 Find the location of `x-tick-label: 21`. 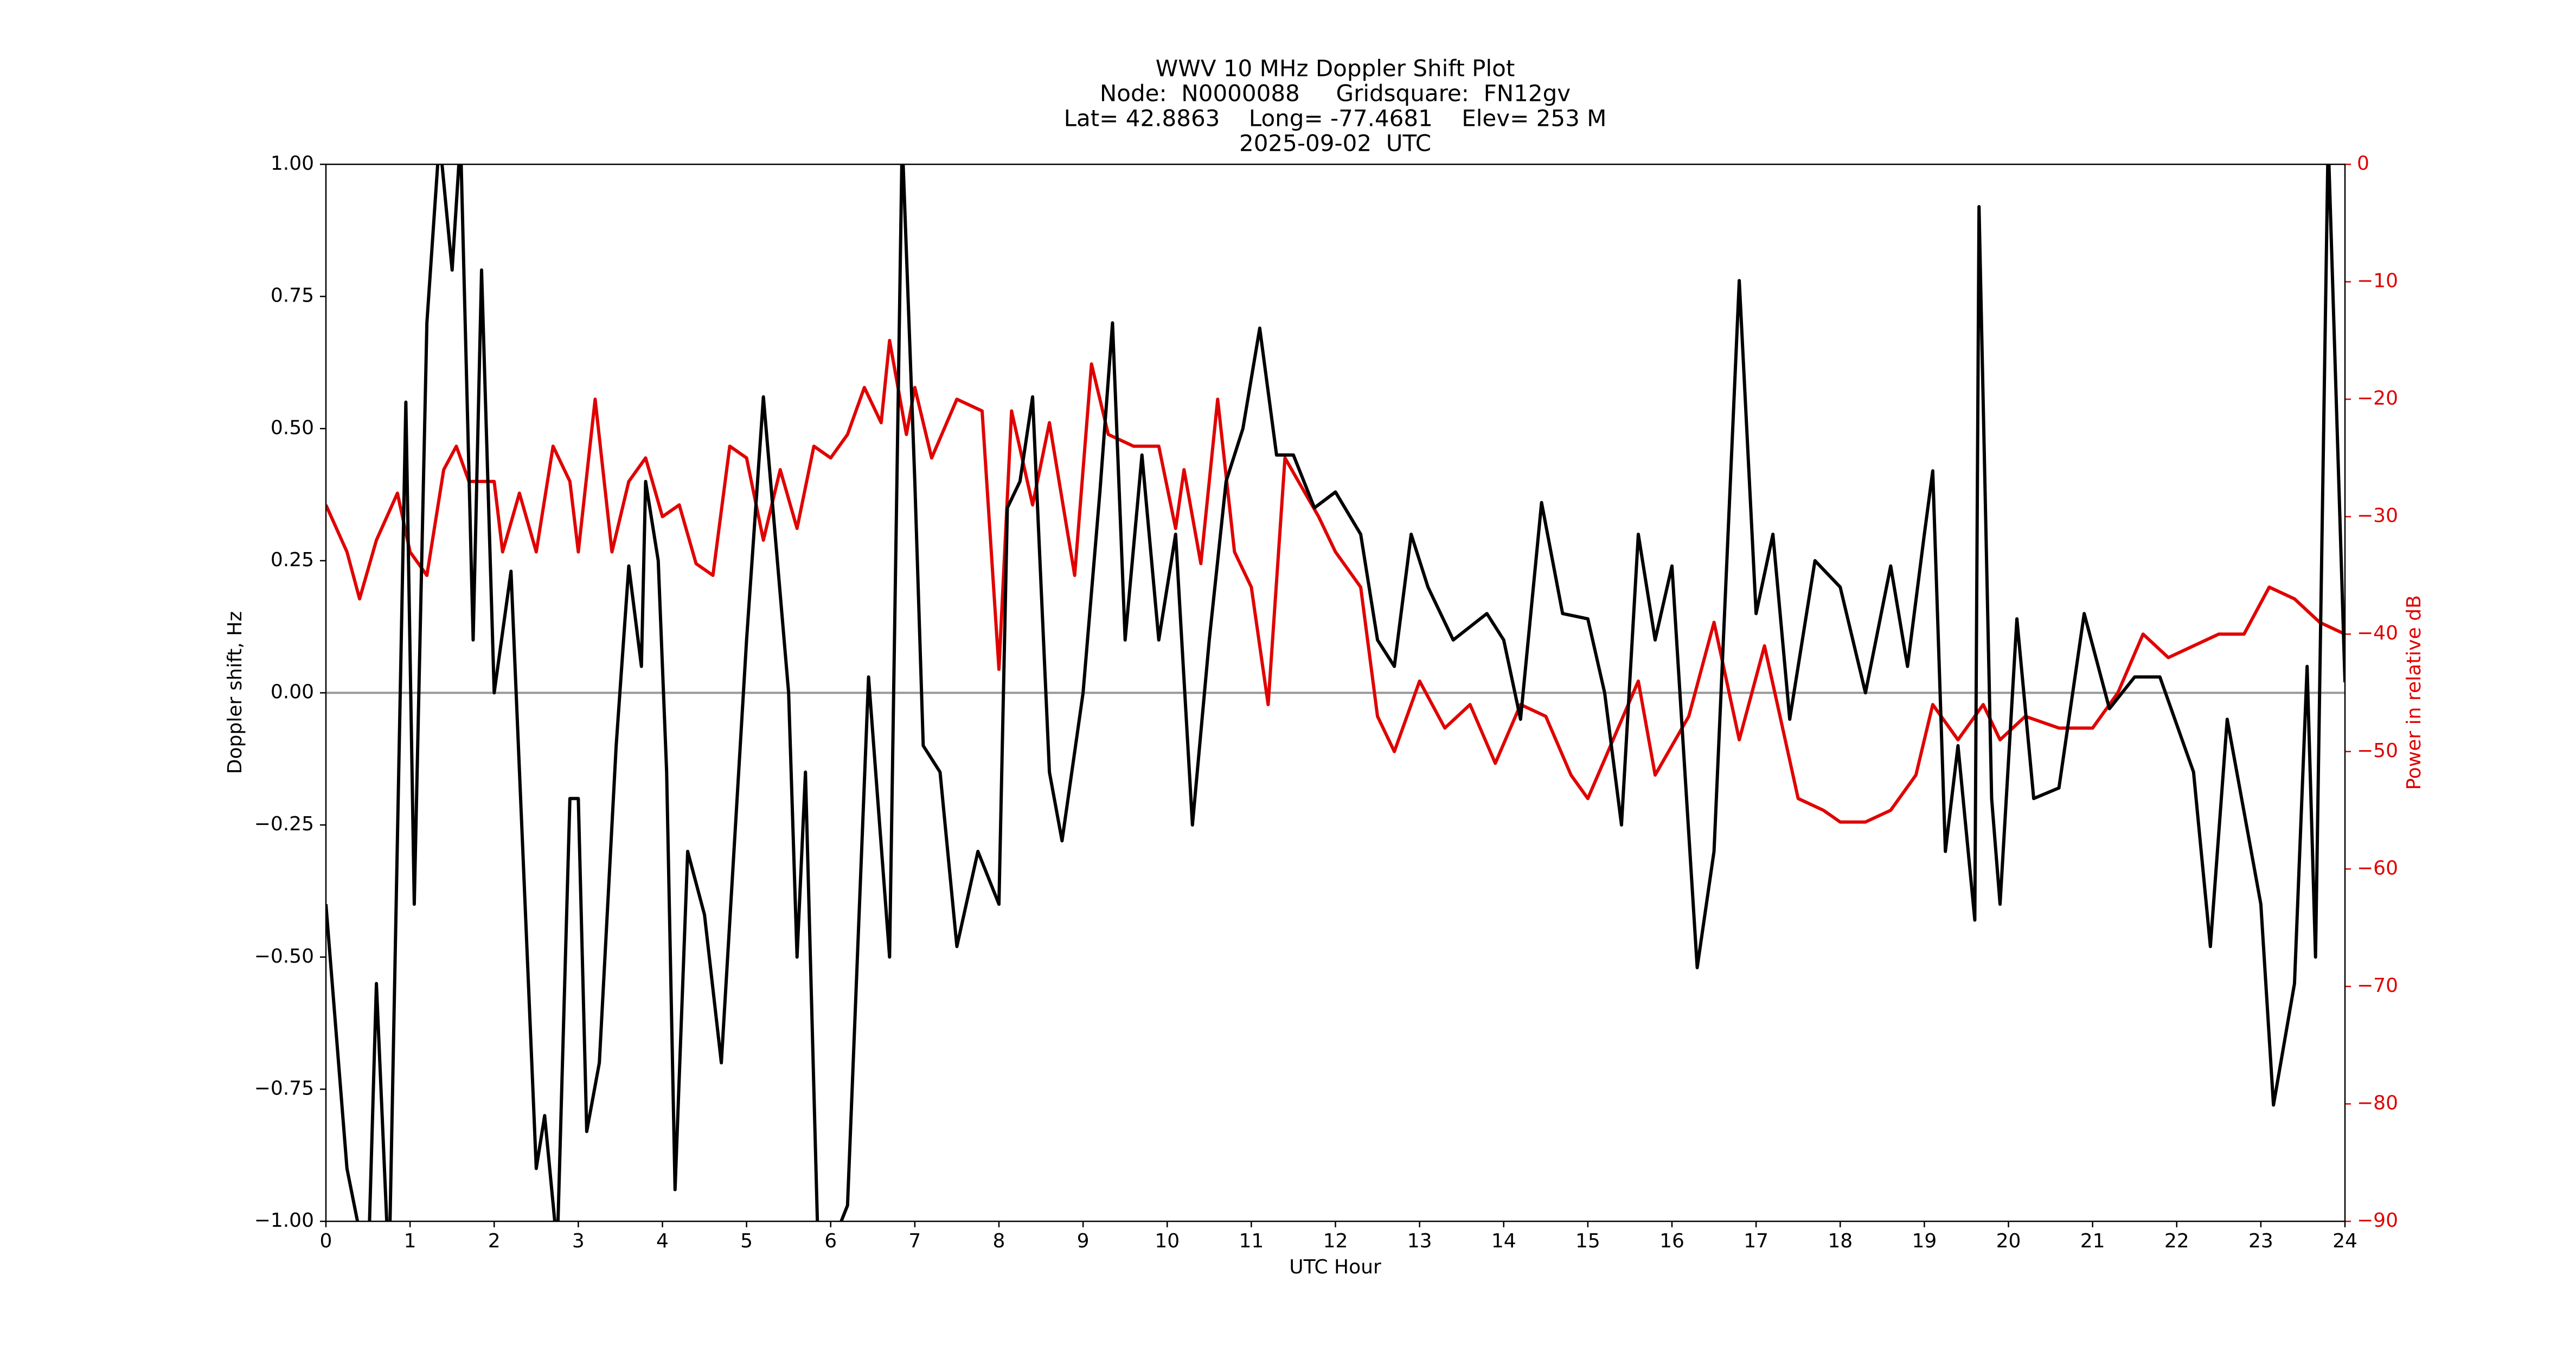

x-tick-label: 21 is located at coordinates (2092, 1241).